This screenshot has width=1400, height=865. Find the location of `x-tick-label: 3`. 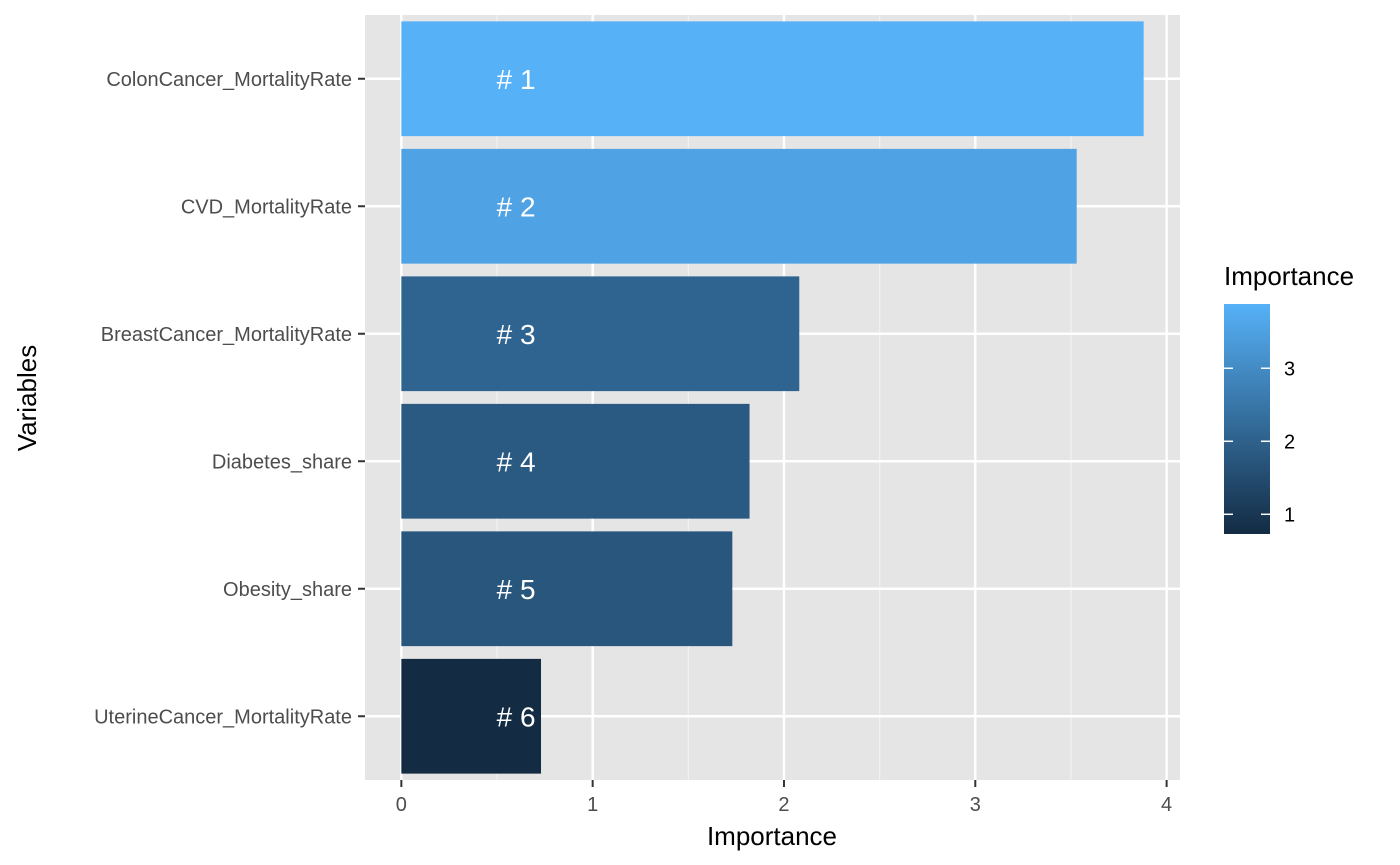

x-tick-label: 3 is located at coordinates (975, 805).